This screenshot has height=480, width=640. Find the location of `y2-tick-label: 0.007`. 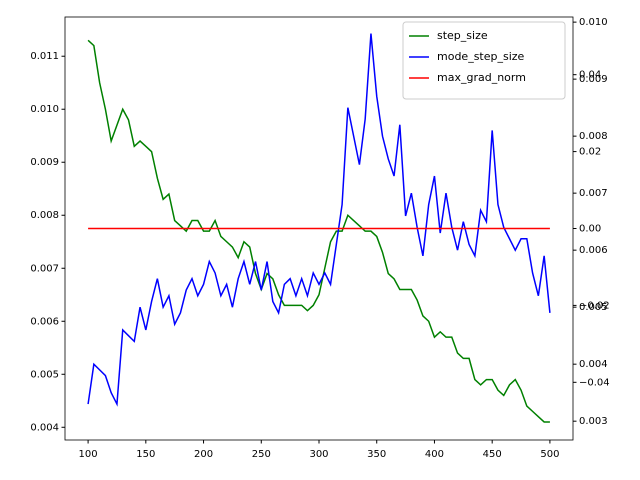

y2-tick-label: 0.007 is located at coordinates (593, 193).